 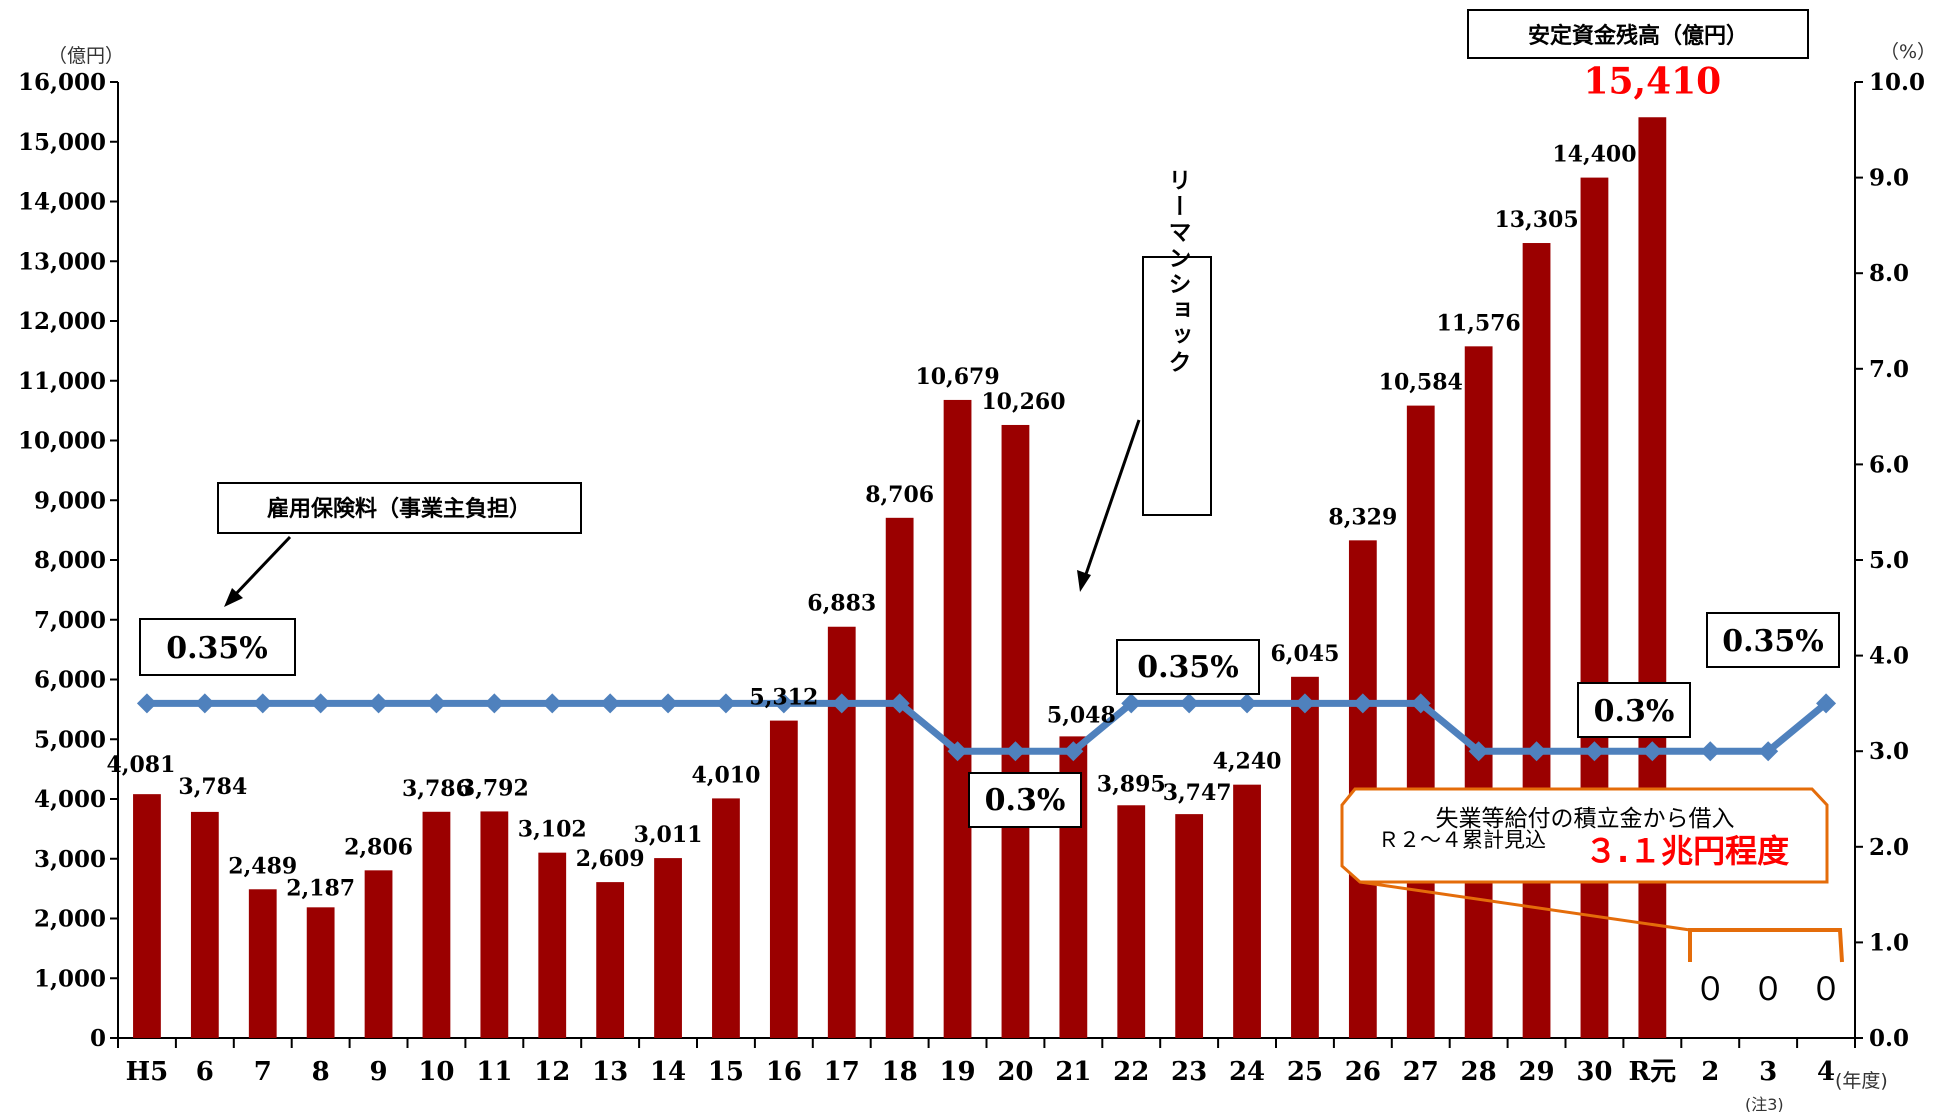 What do you see at coordinates (1861, 1081) in the screenshot?
I see `x-axis-unit: (年度)` at bounding box center [1861, 1081].